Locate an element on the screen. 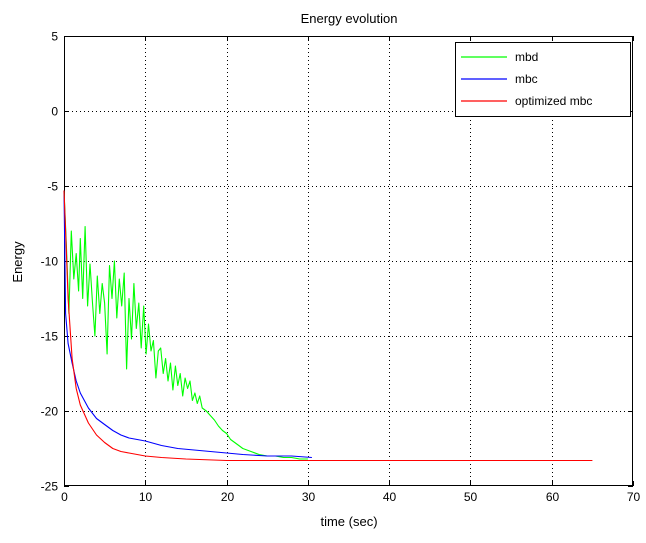 Image resolution: width=646 pixels, height=543 pixels. y-tick-label: -20 is located at coordinates (50, 412).